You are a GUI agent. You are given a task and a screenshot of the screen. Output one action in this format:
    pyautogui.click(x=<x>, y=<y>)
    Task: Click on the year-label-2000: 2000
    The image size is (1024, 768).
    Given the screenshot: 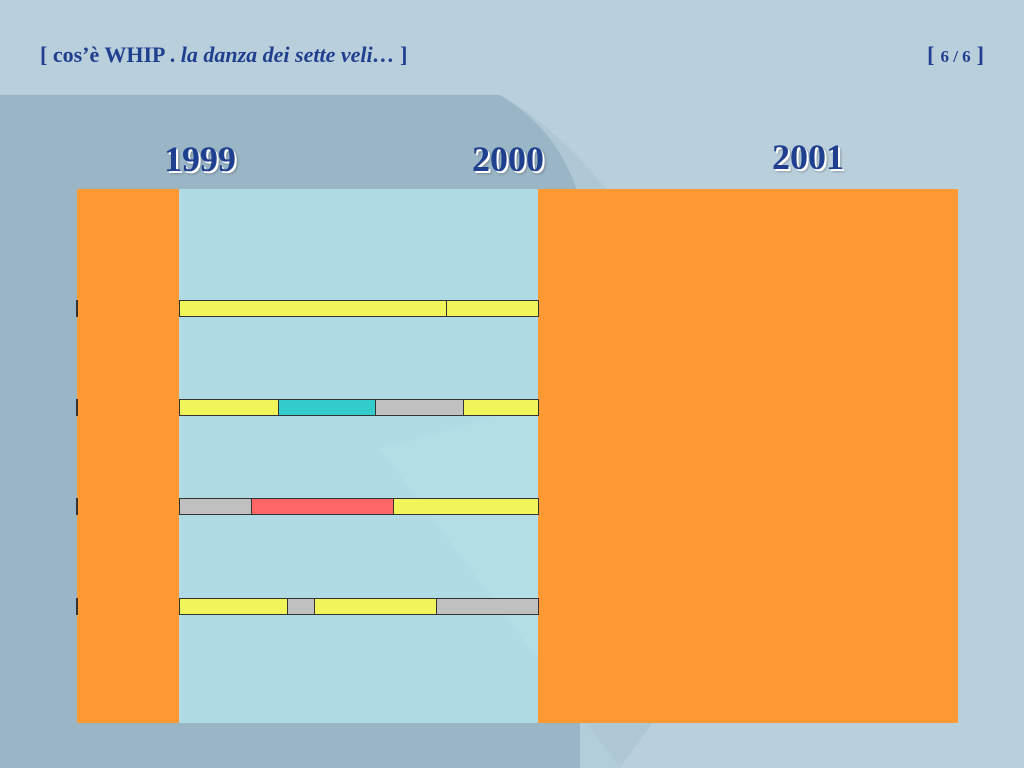 What is the action you would take?
    pyautogui.click(x=508, y=159)
    